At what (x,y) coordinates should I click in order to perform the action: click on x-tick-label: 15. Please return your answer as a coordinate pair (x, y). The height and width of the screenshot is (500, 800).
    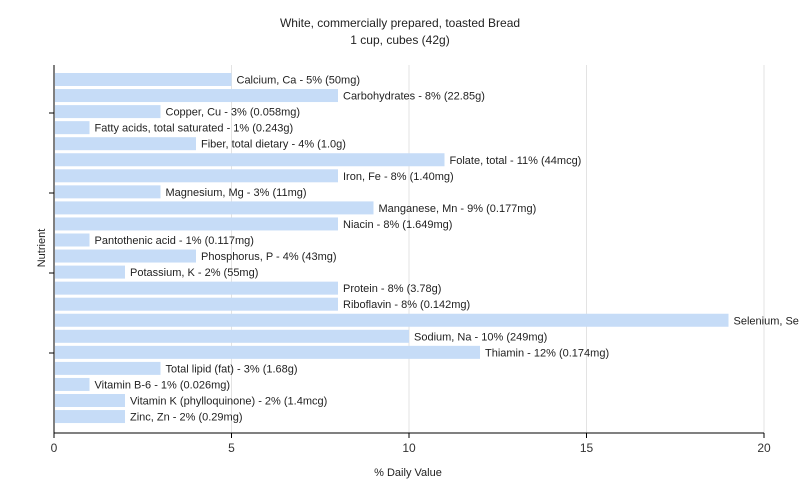
    Looking at the image, I should click on (587, 448).